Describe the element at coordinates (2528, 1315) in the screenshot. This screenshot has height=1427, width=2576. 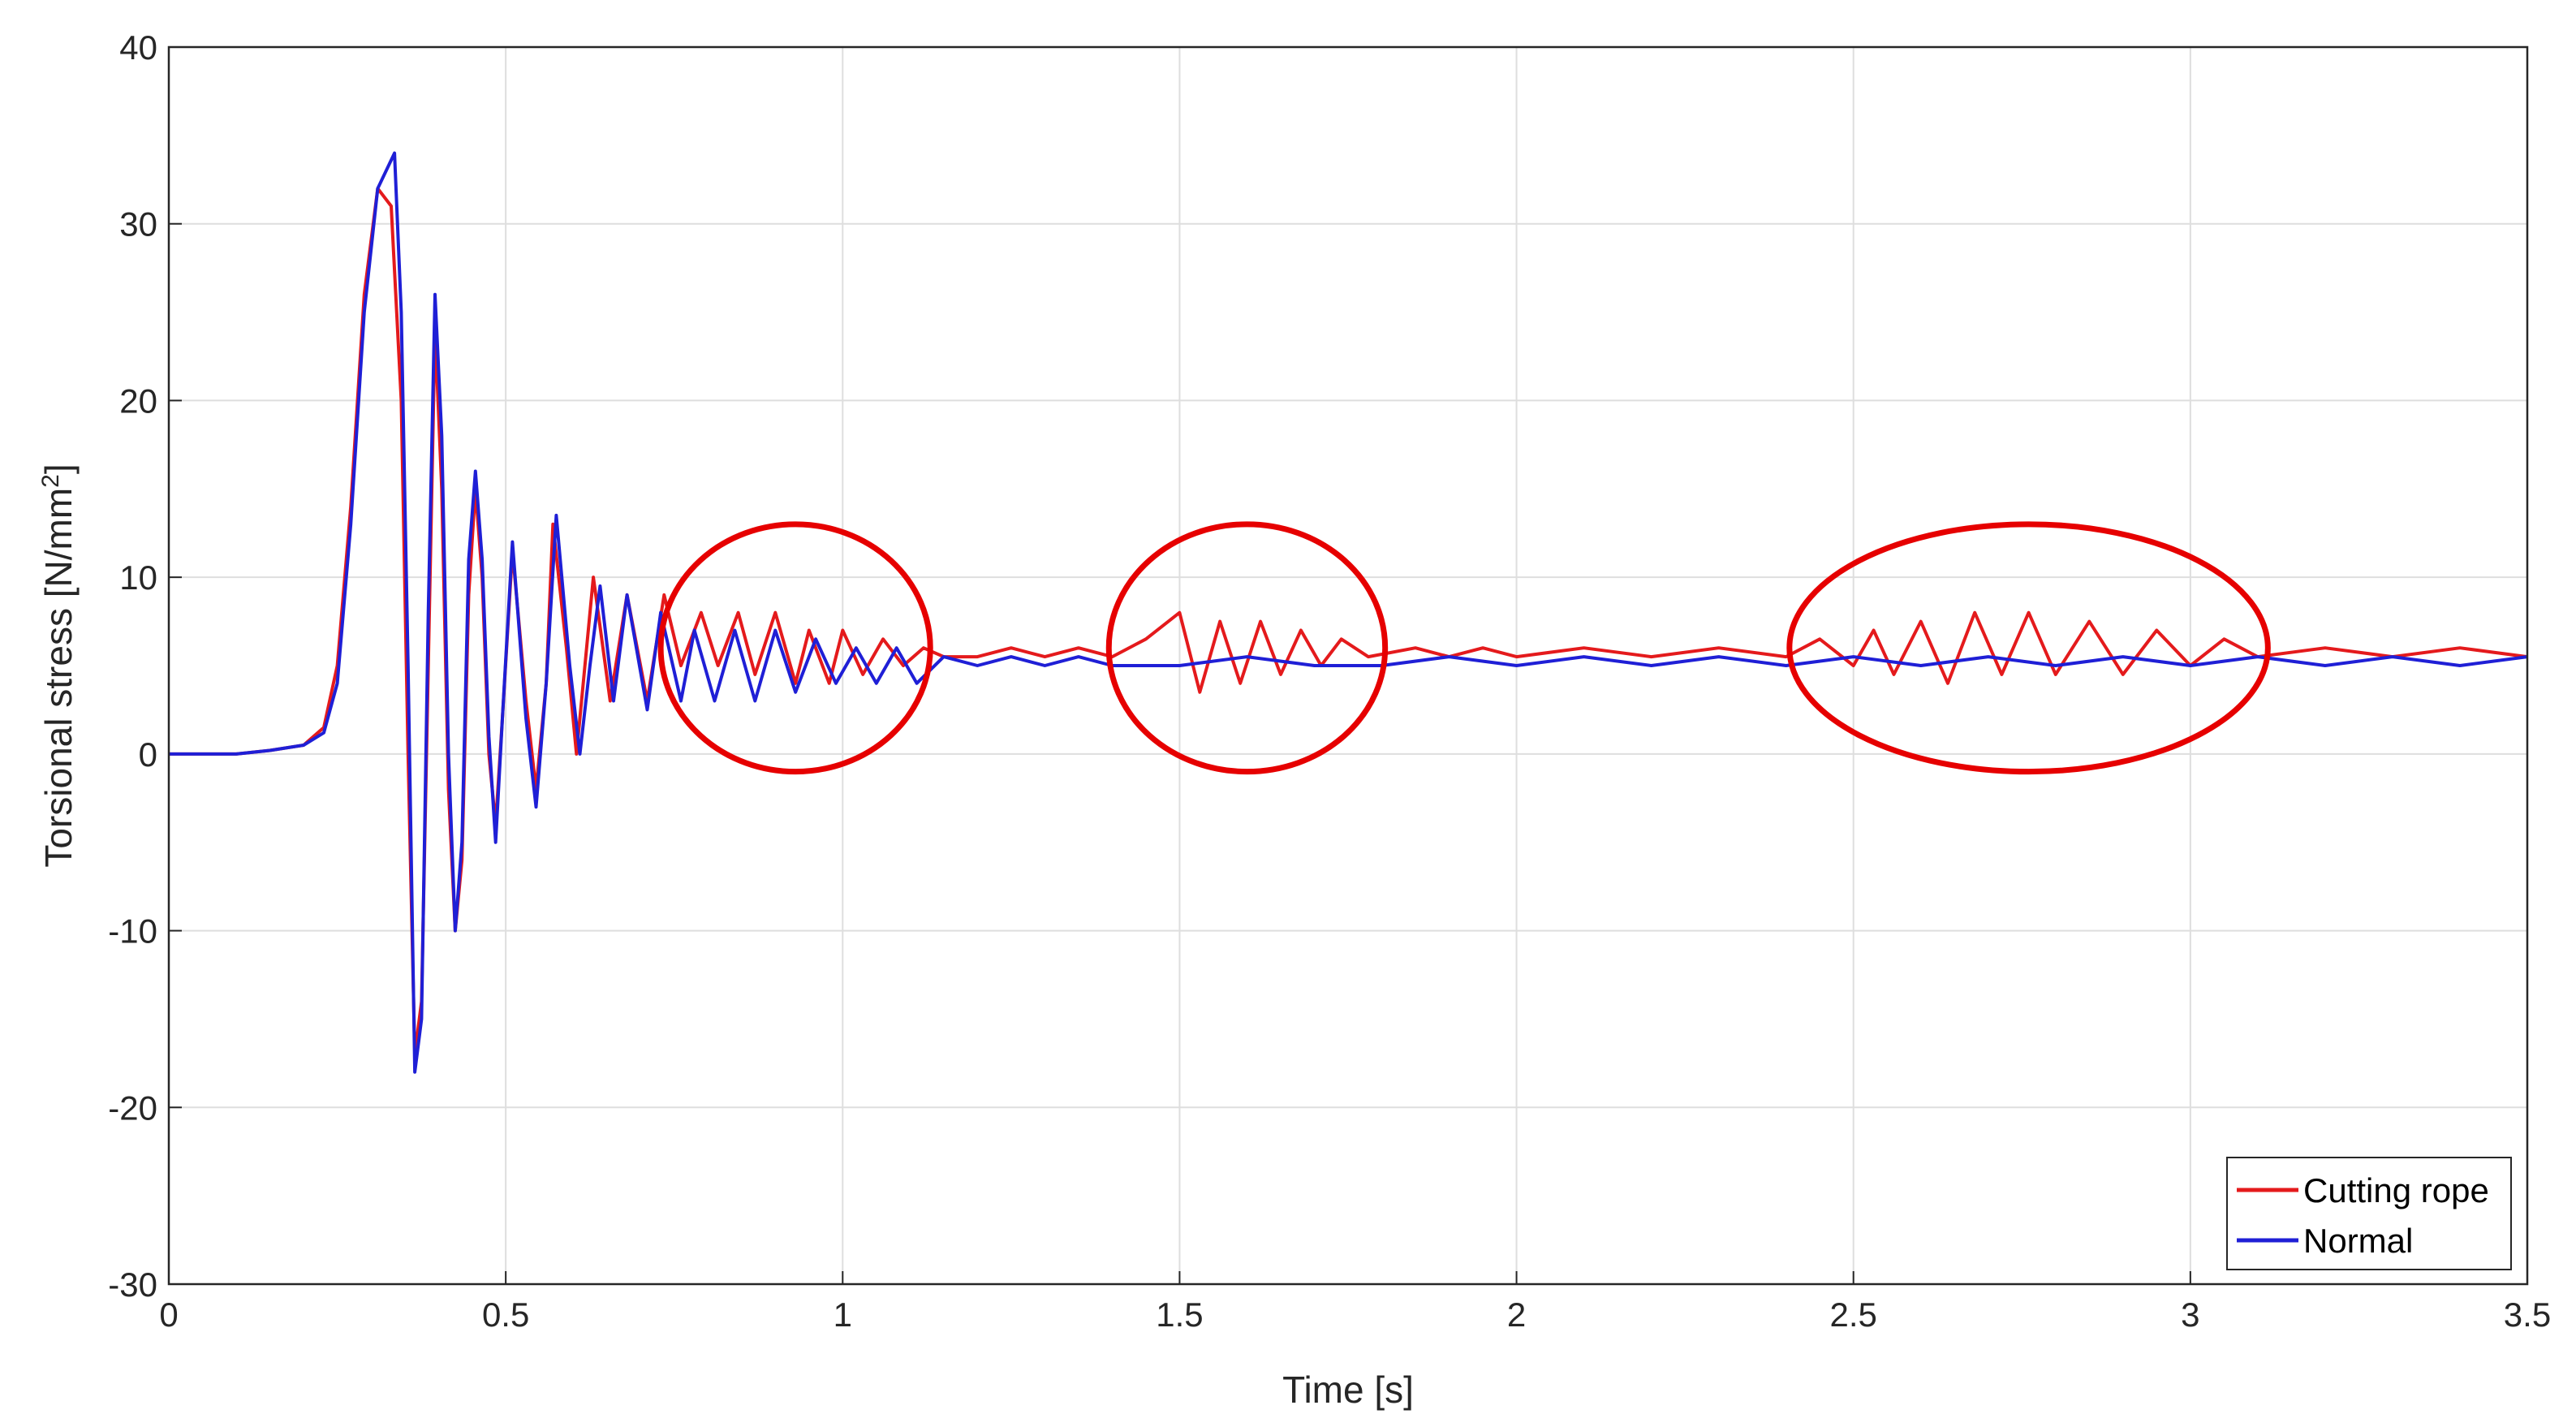
I see `x-tick-label: 3.5` at that location.